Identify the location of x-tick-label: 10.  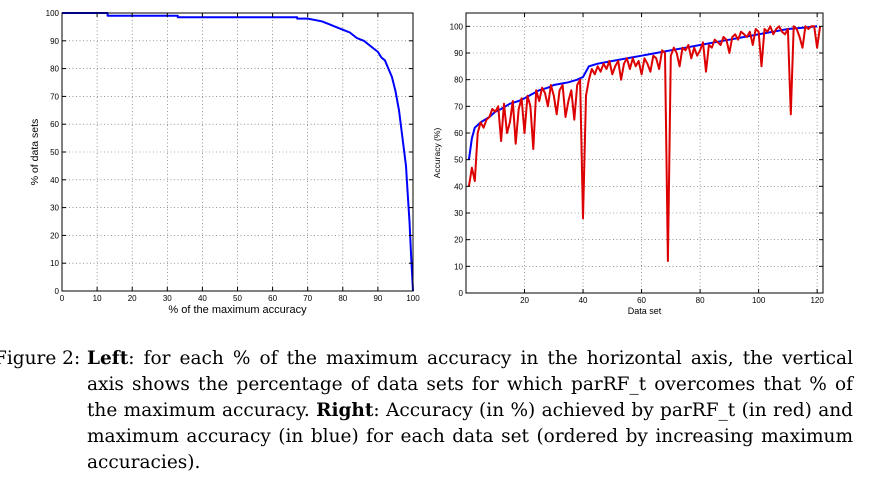
(97, 298).